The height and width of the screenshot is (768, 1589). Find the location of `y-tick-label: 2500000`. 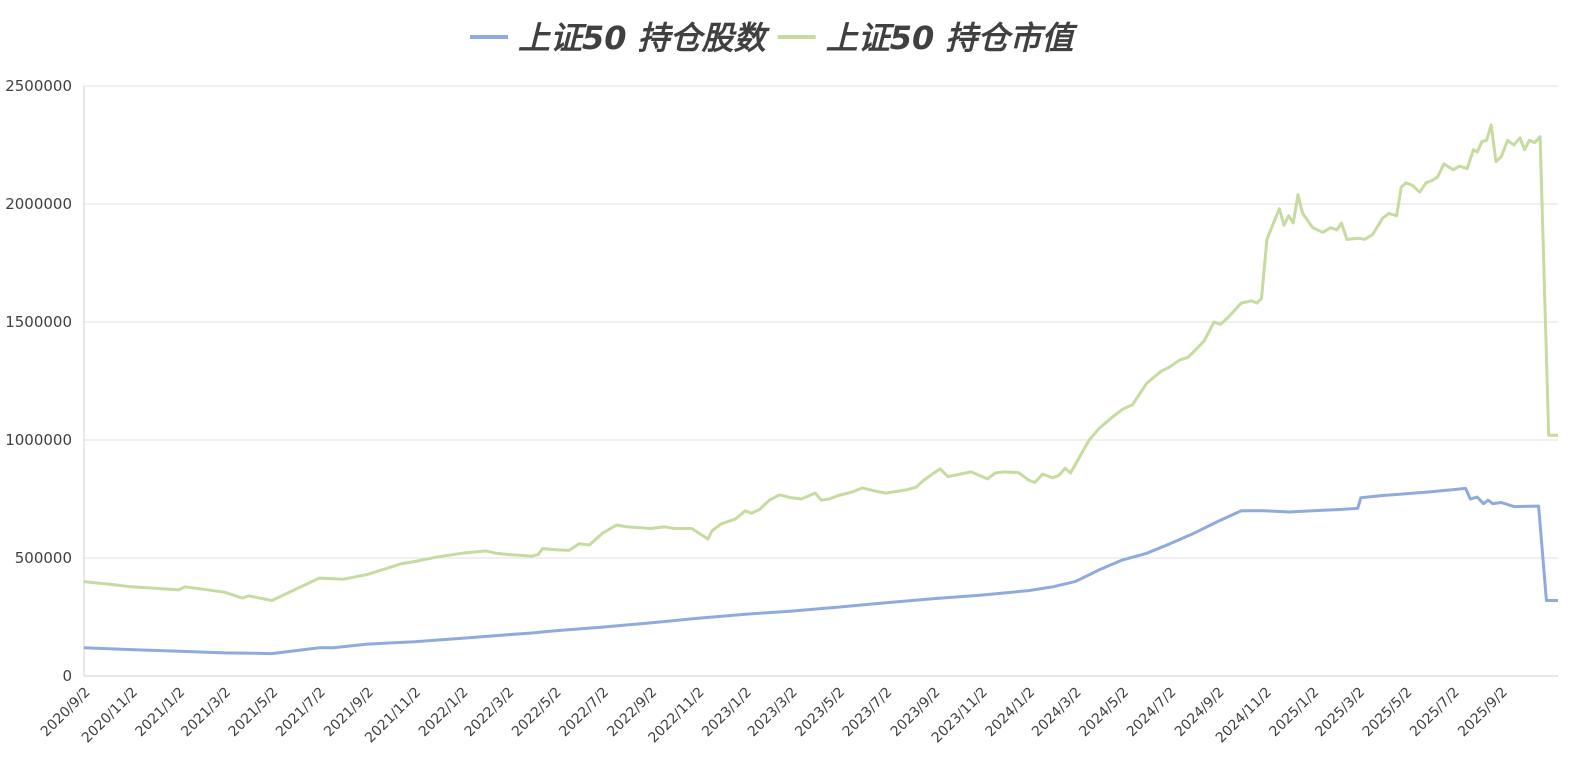

y-tick-label: 2500000 is located at coordinates (38, 86).